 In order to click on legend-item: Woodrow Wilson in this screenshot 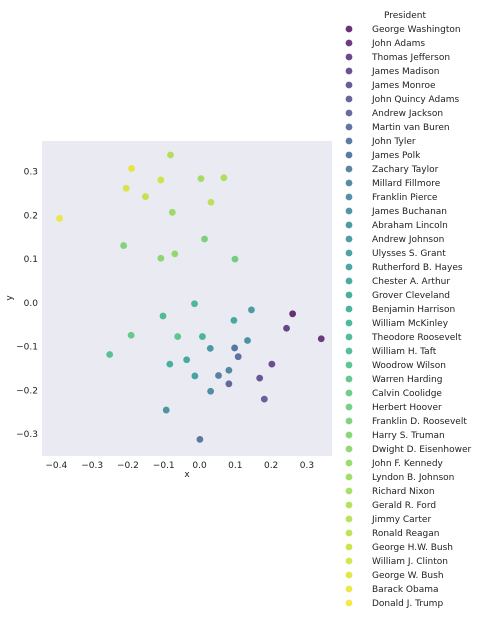, I will do `click(395, 366)`.